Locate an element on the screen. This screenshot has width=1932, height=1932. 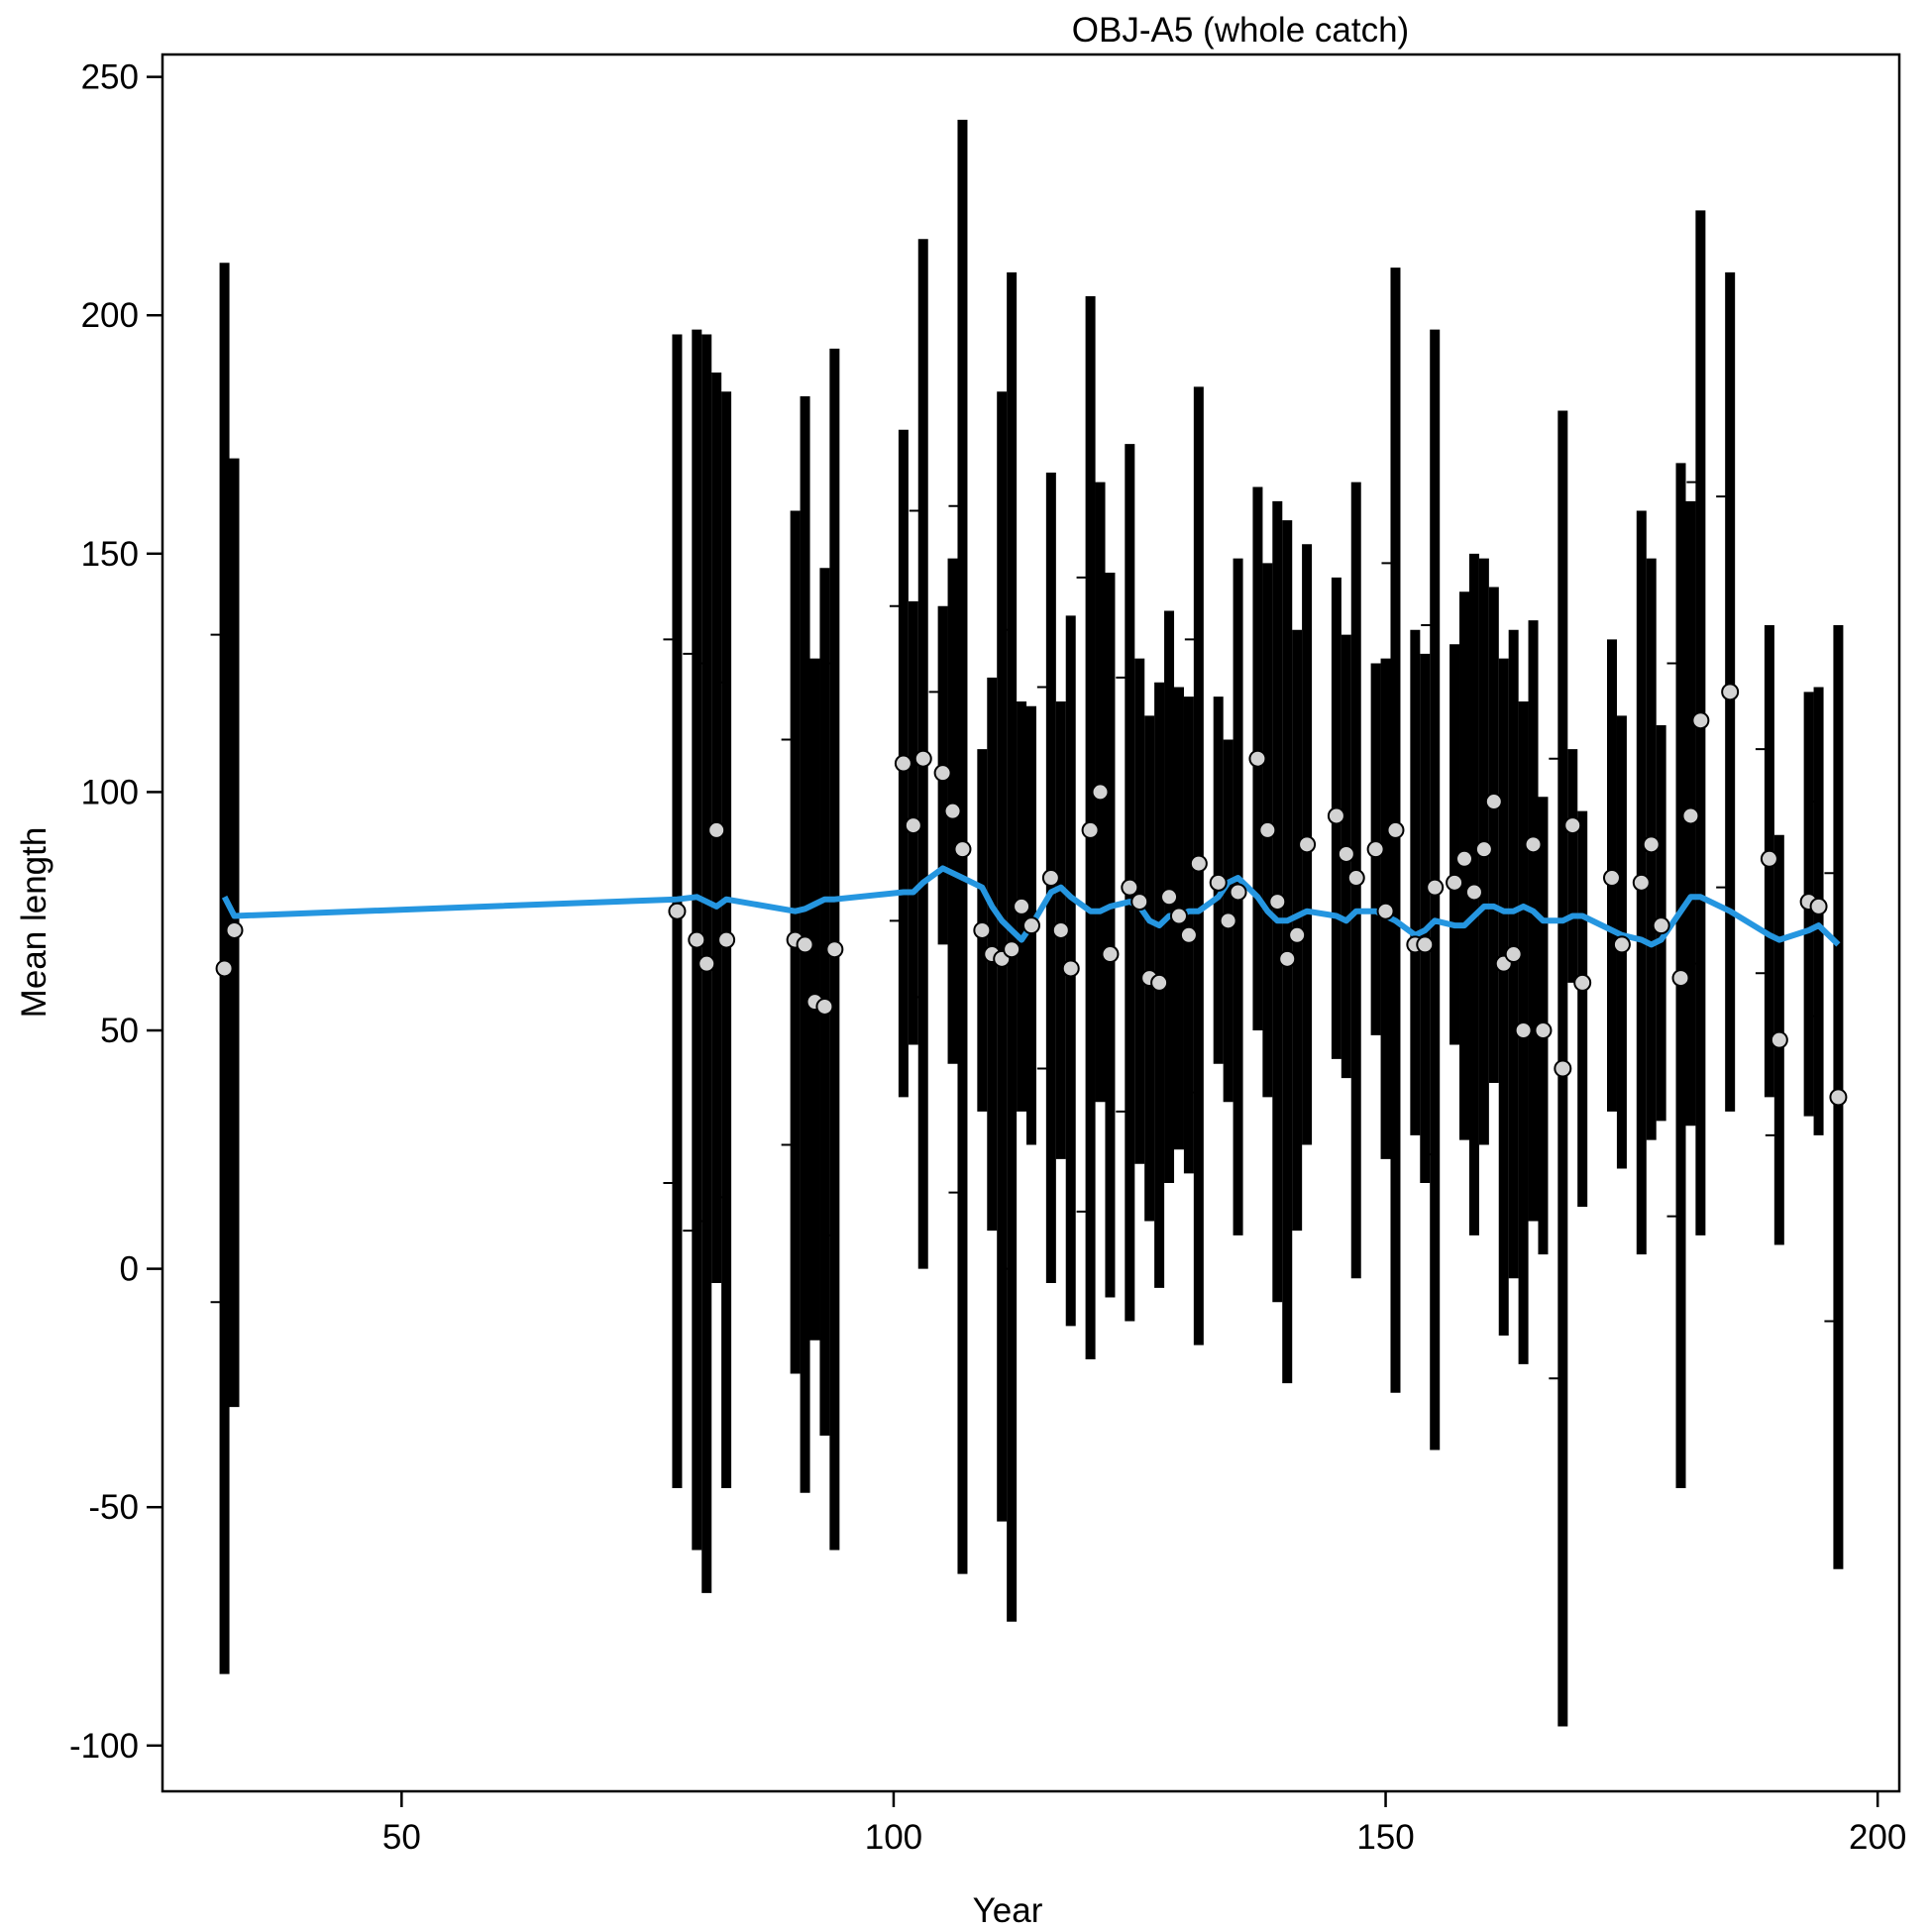
x-tick-label: 150 is located at coordinates (1385, 1837).